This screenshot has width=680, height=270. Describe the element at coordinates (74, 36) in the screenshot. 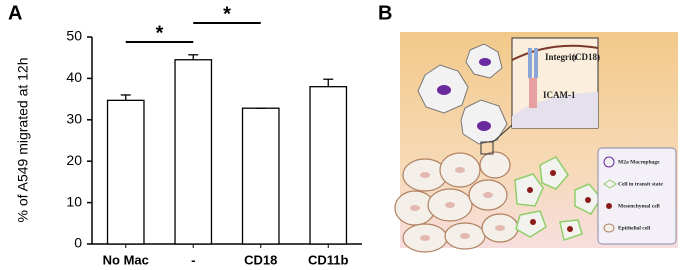

I see `y-tick-label: 50` at that location.